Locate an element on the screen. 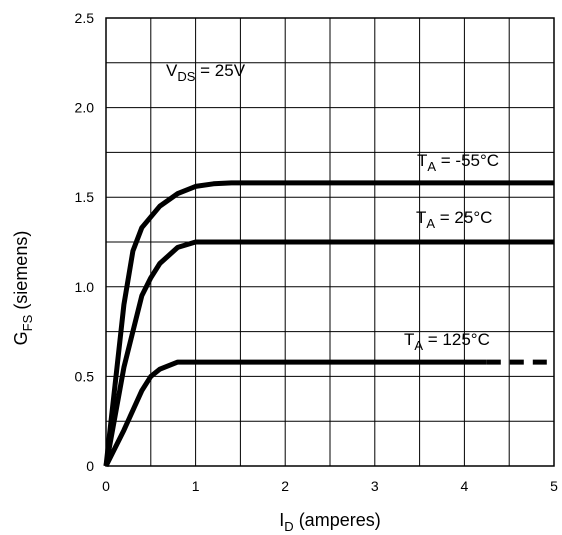 The width and height of the screenshot is (562, 535). series-label-25: TA = 25°C is located at coordinates (454, 219).